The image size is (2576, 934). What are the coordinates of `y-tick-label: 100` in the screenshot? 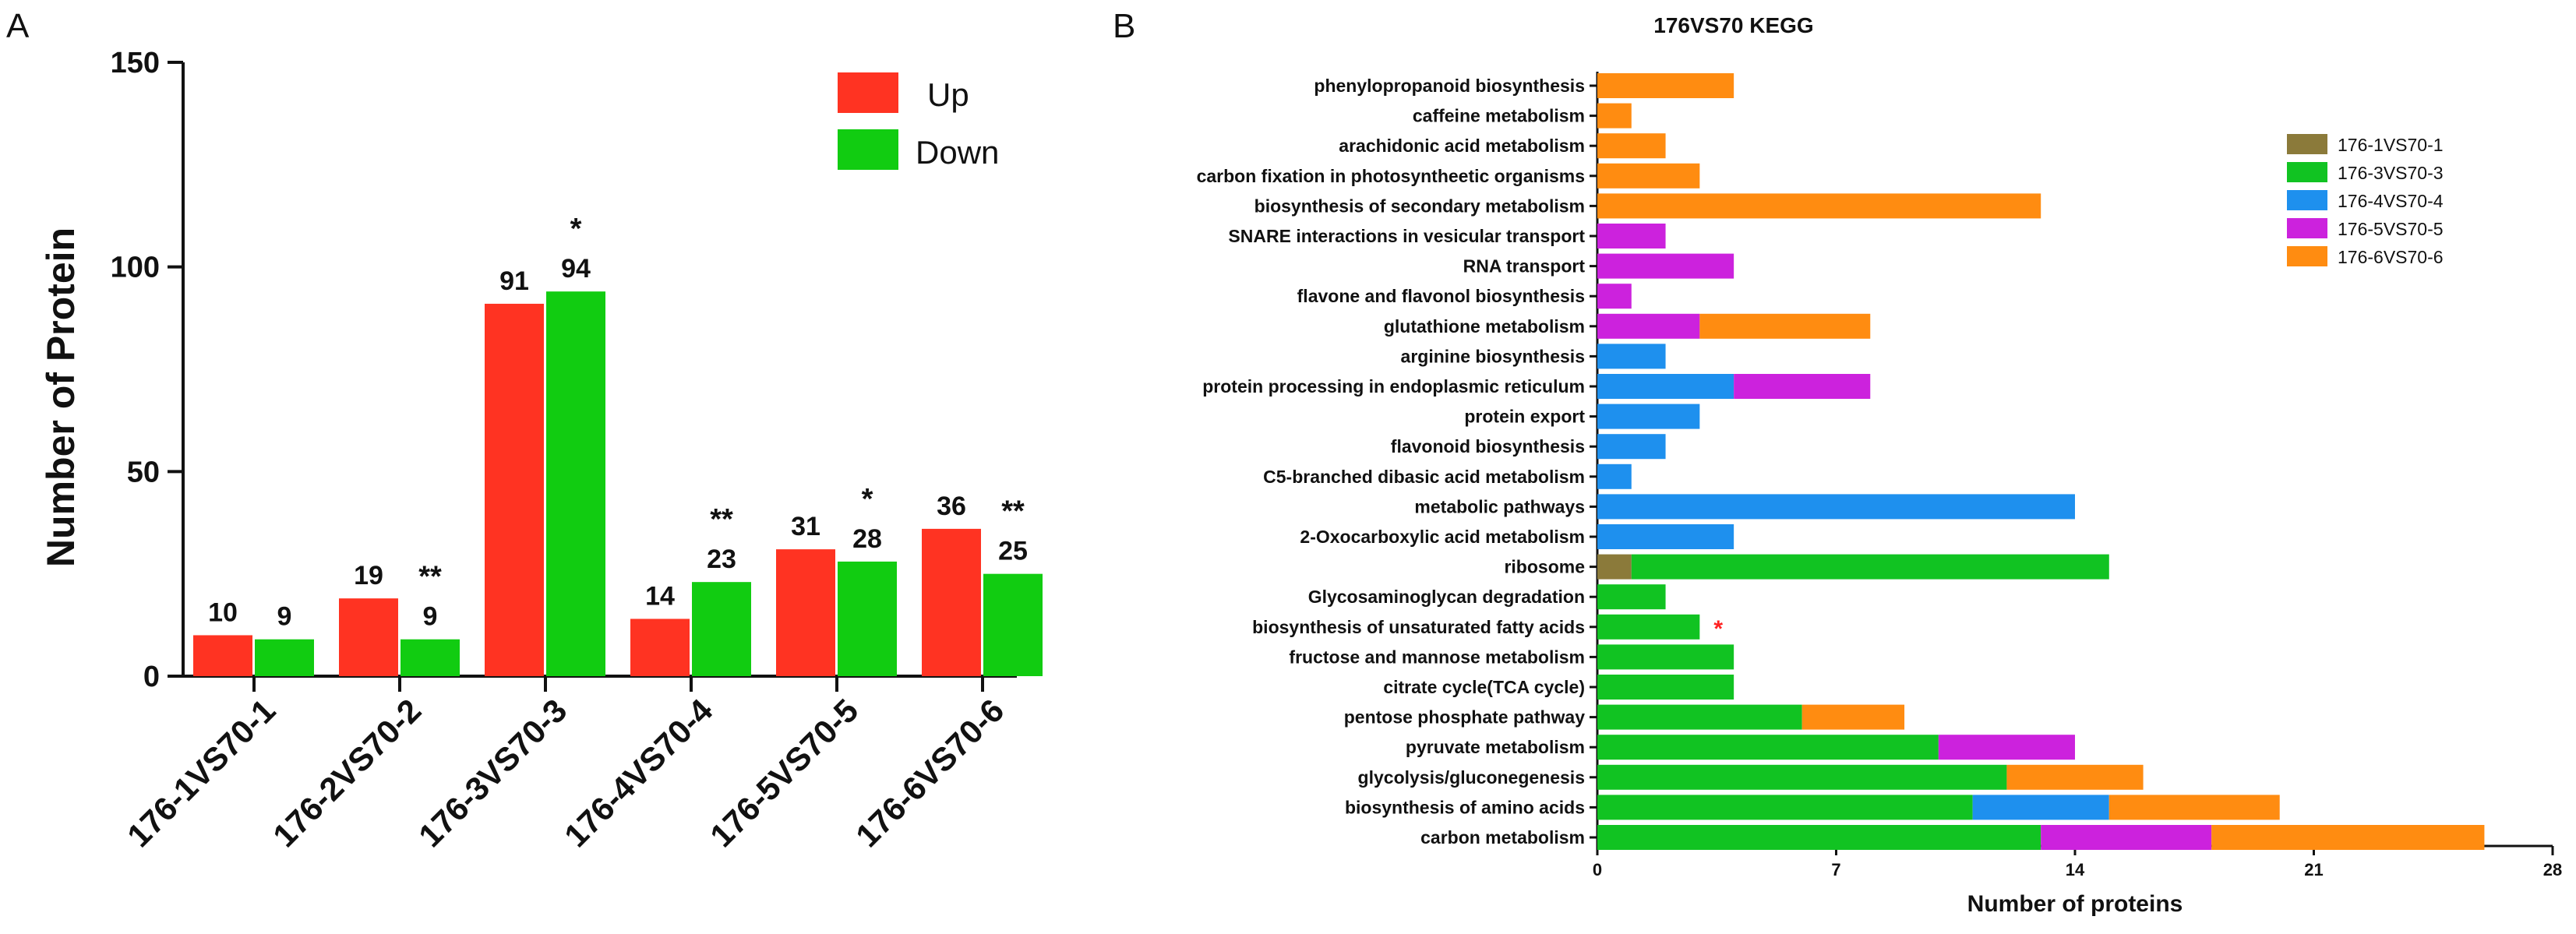 It's located at (135, 268).